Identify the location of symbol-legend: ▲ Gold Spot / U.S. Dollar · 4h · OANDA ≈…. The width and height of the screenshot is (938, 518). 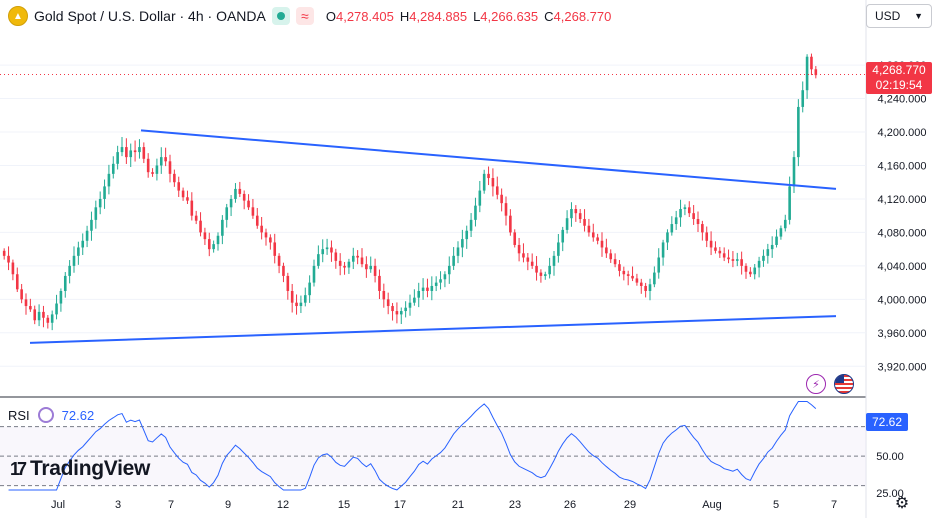
(309, 16).